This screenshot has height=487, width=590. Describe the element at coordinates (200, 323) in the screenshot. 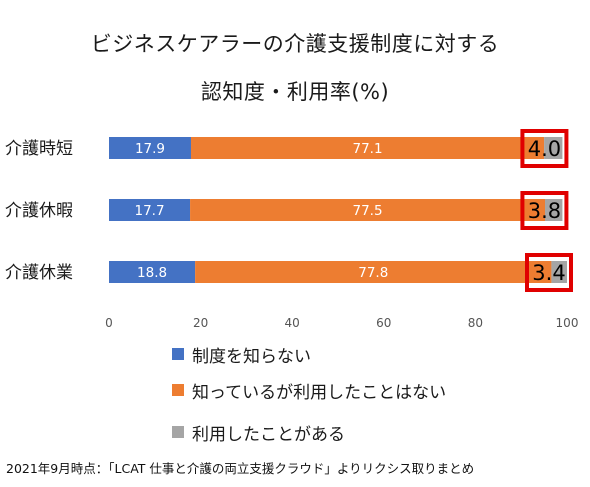

I see `x-tick-label: 20` at that location.